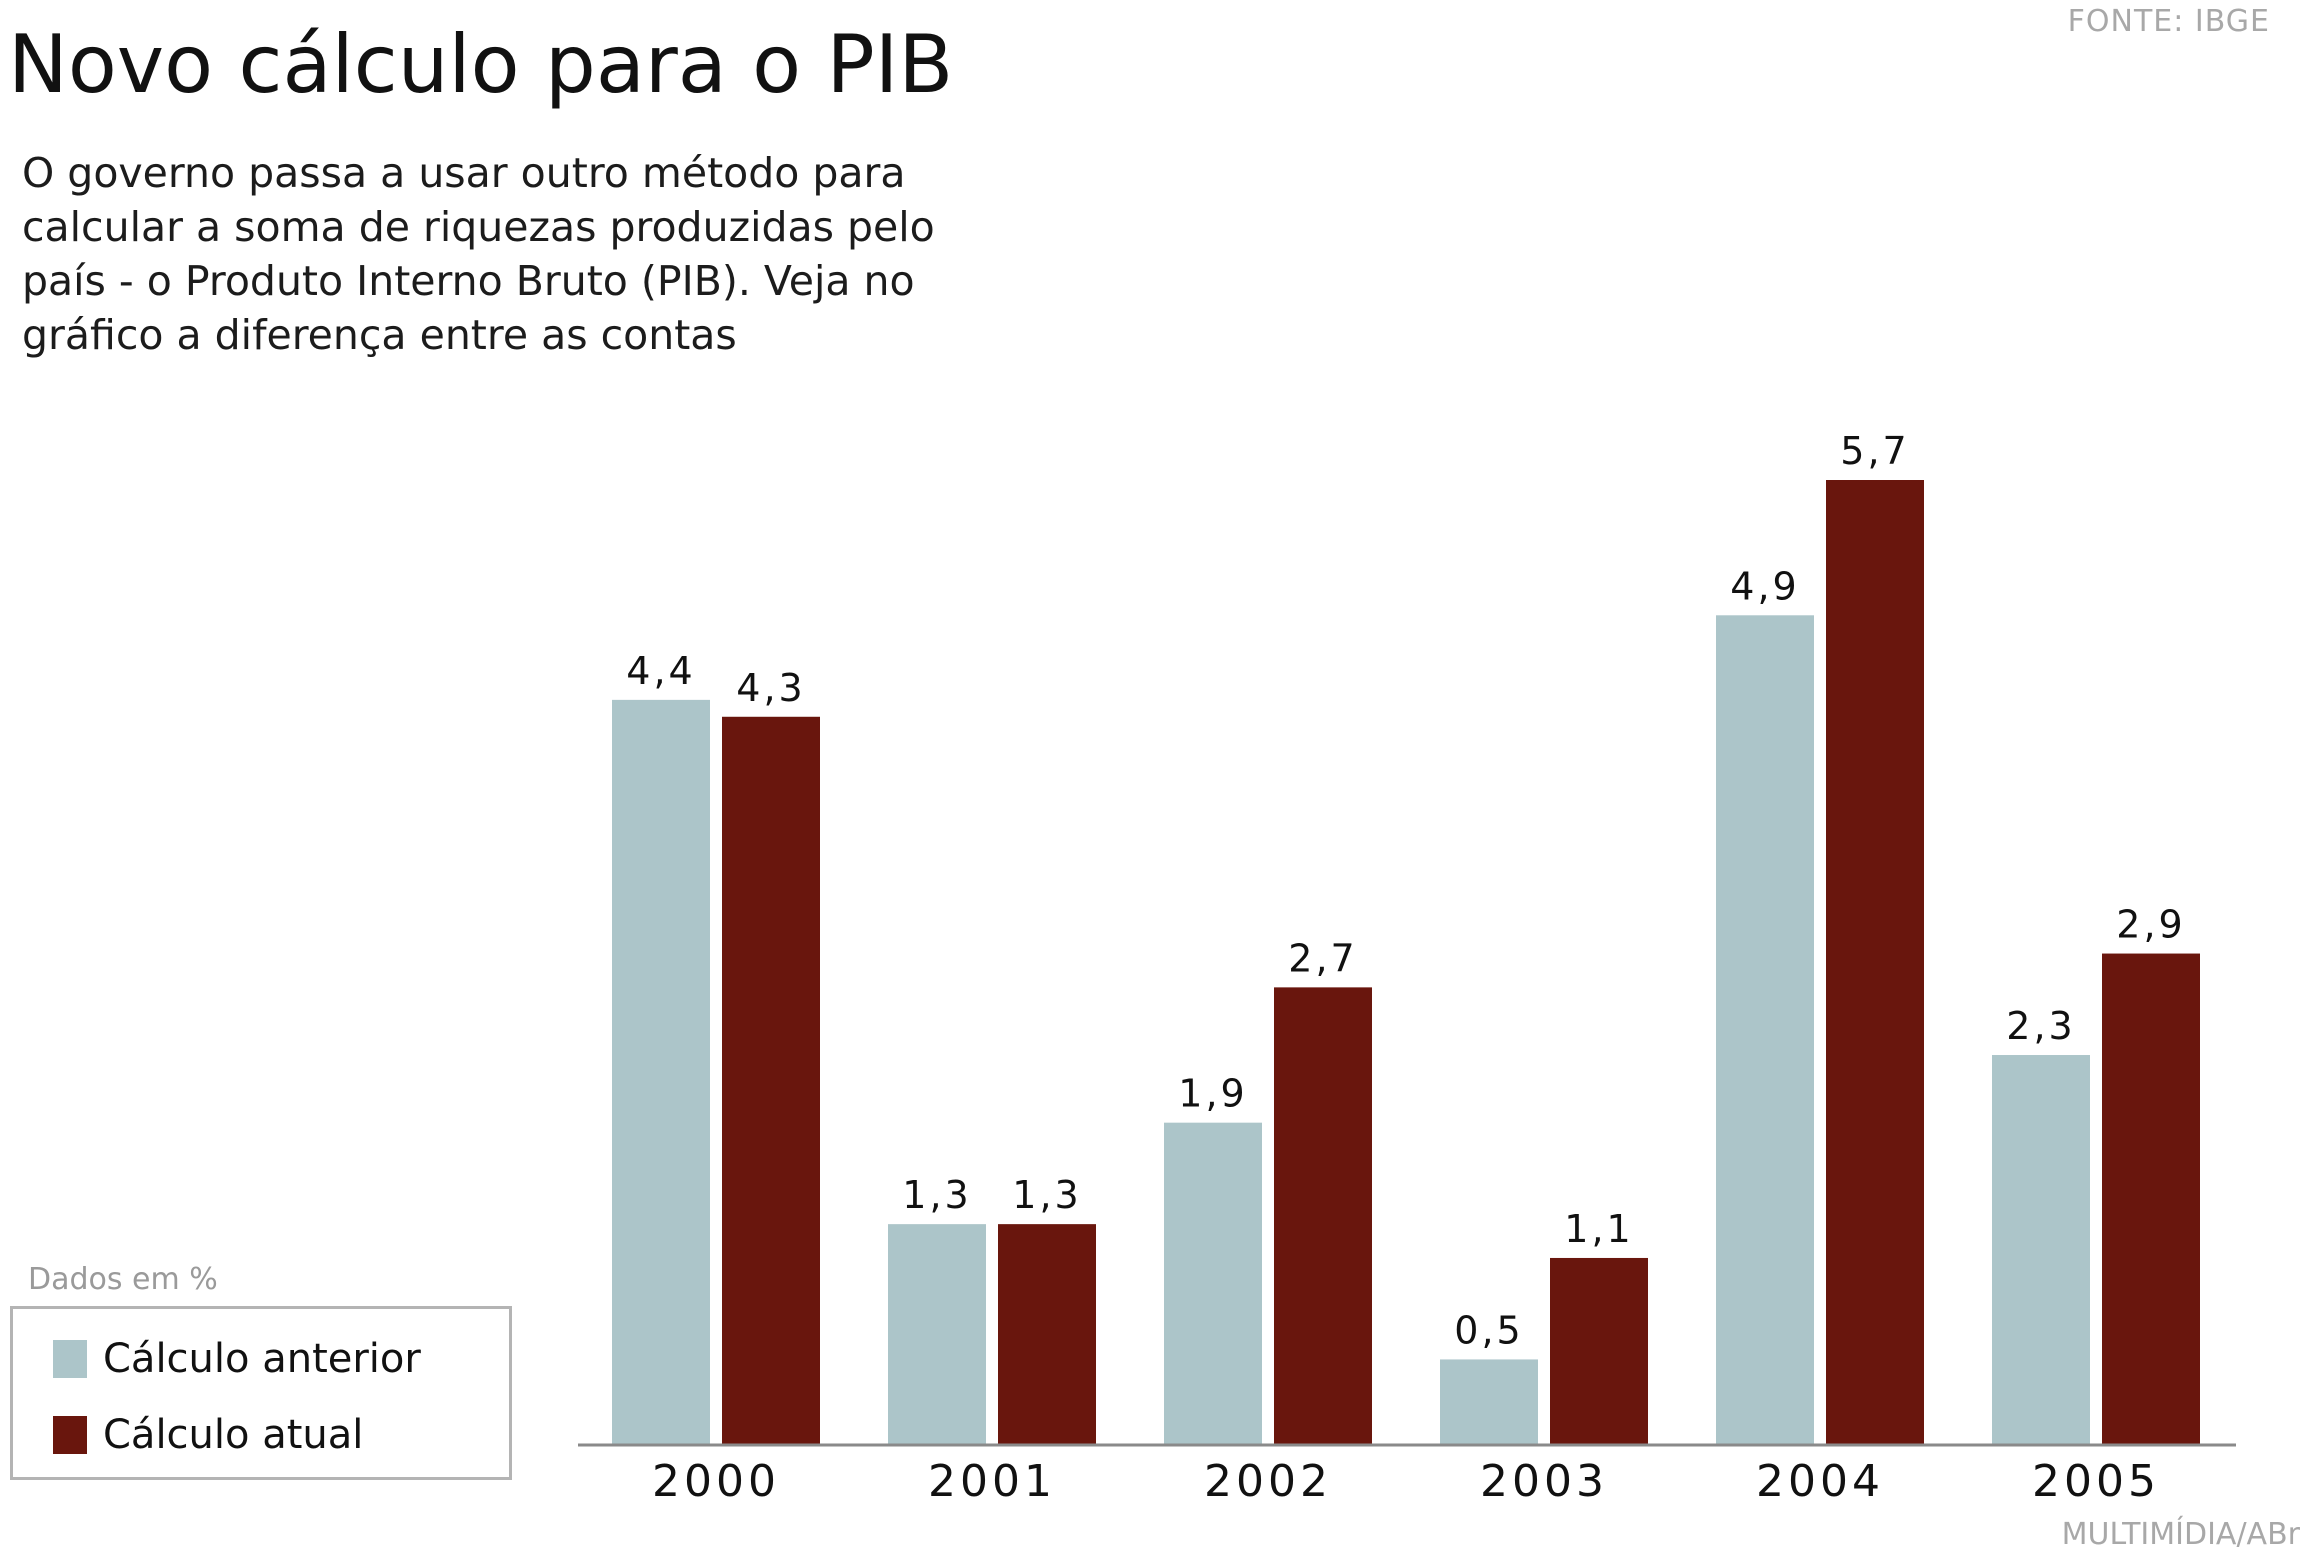 The image size is (2308, 1554). Describe the element at coordinates (1488, 1330) in the screenshot. I see `data-label: 0,5` at that location.